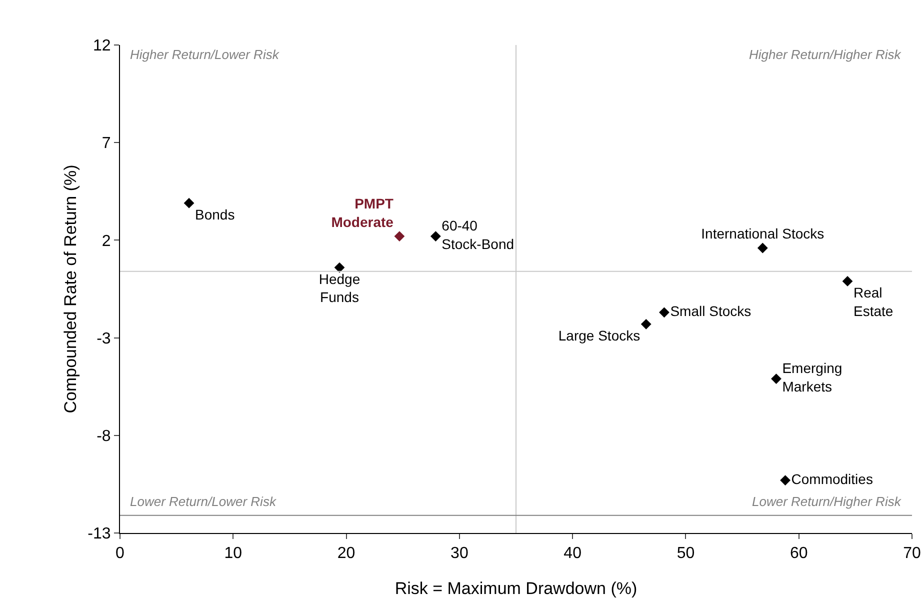  What do you see at coordinates (516, 588) in the screenshot?
I see `x-axis-title: Risk = Maximum Drawdown (%)` at bounding box center [516, 588].